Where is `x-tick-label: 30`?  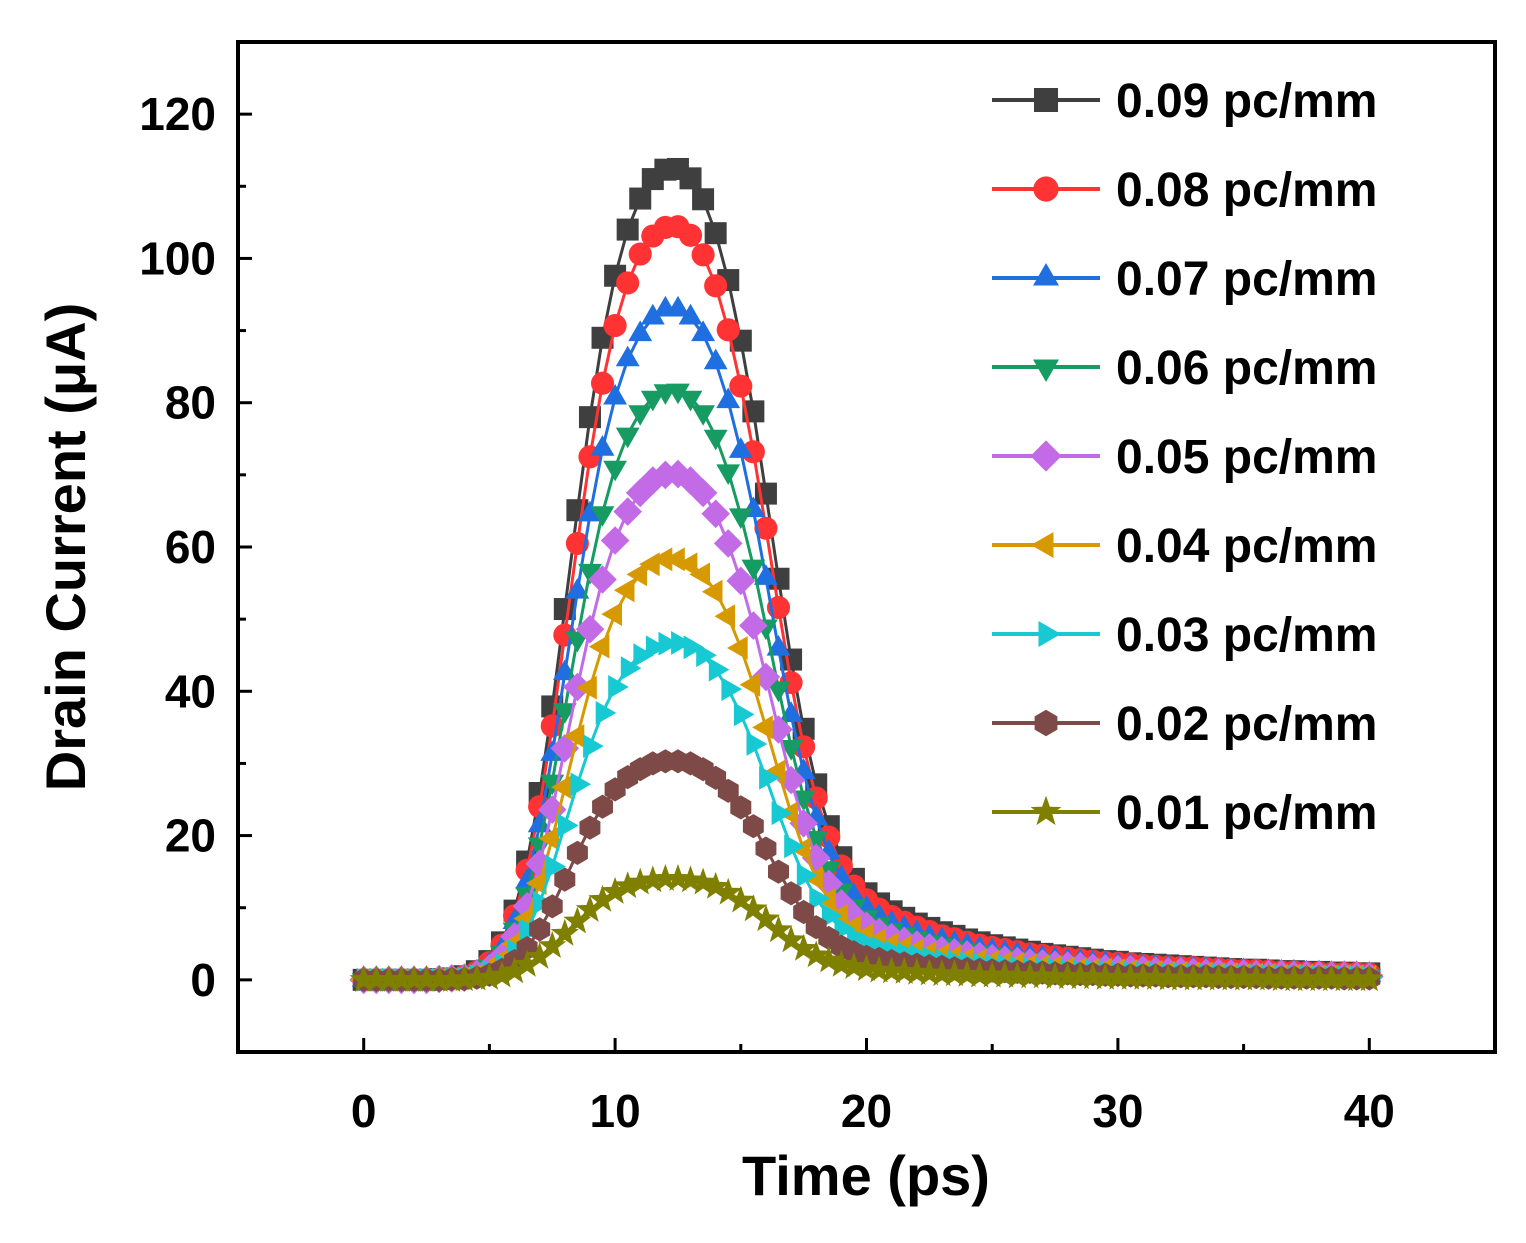 x-tick-label: 30 is located at coordinates (1117, 1111).